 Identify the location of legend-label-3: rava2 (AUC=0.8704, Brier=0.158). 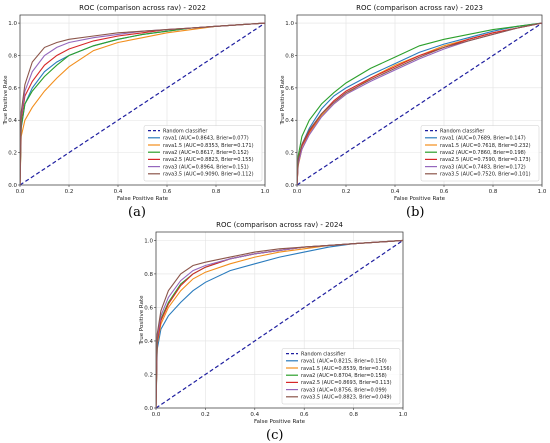
(344, 376).